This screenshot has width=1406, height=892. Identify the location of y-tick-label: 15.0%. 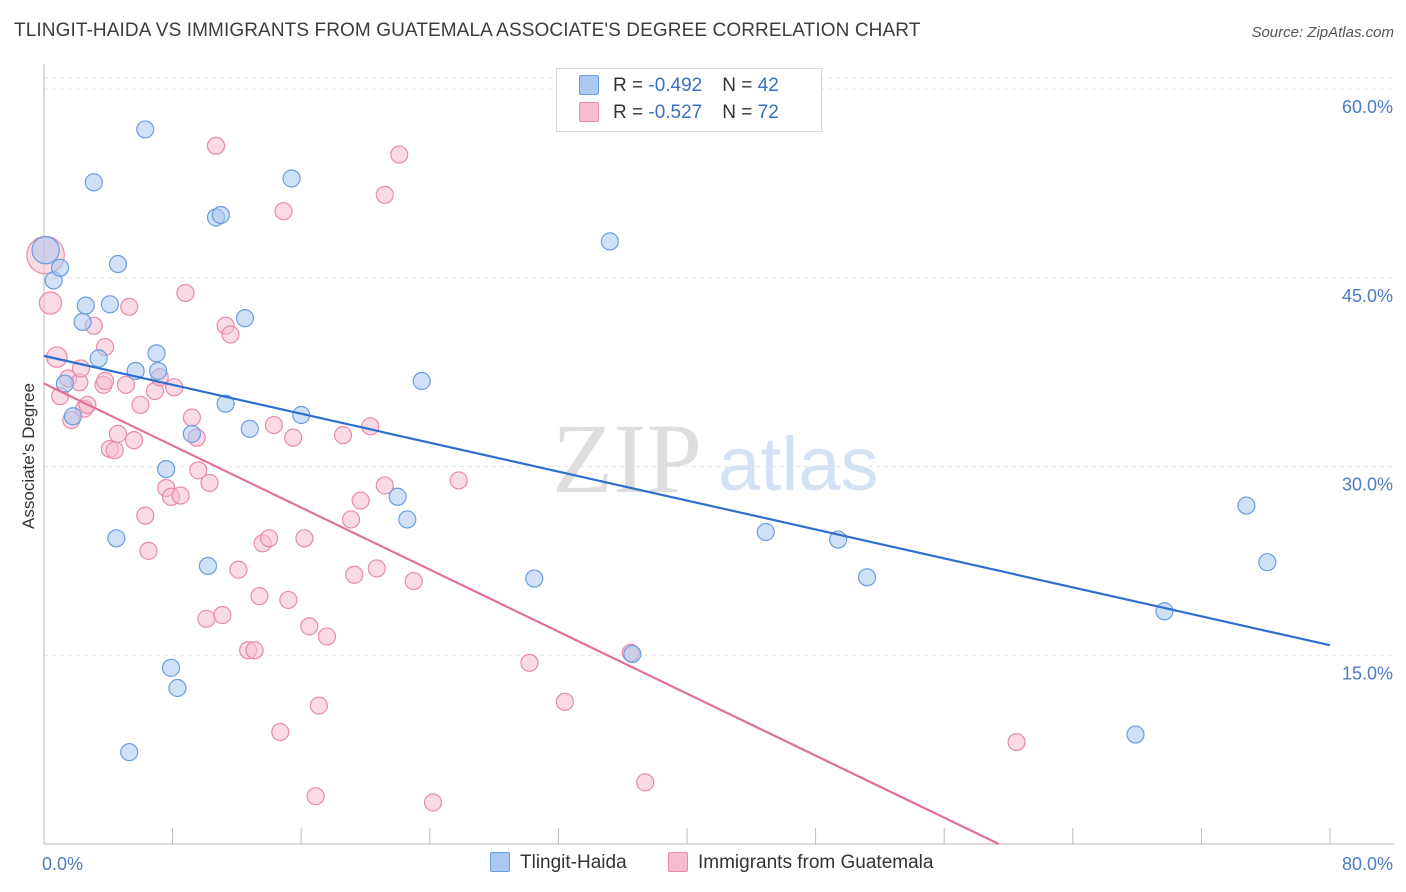
(1367, 673).